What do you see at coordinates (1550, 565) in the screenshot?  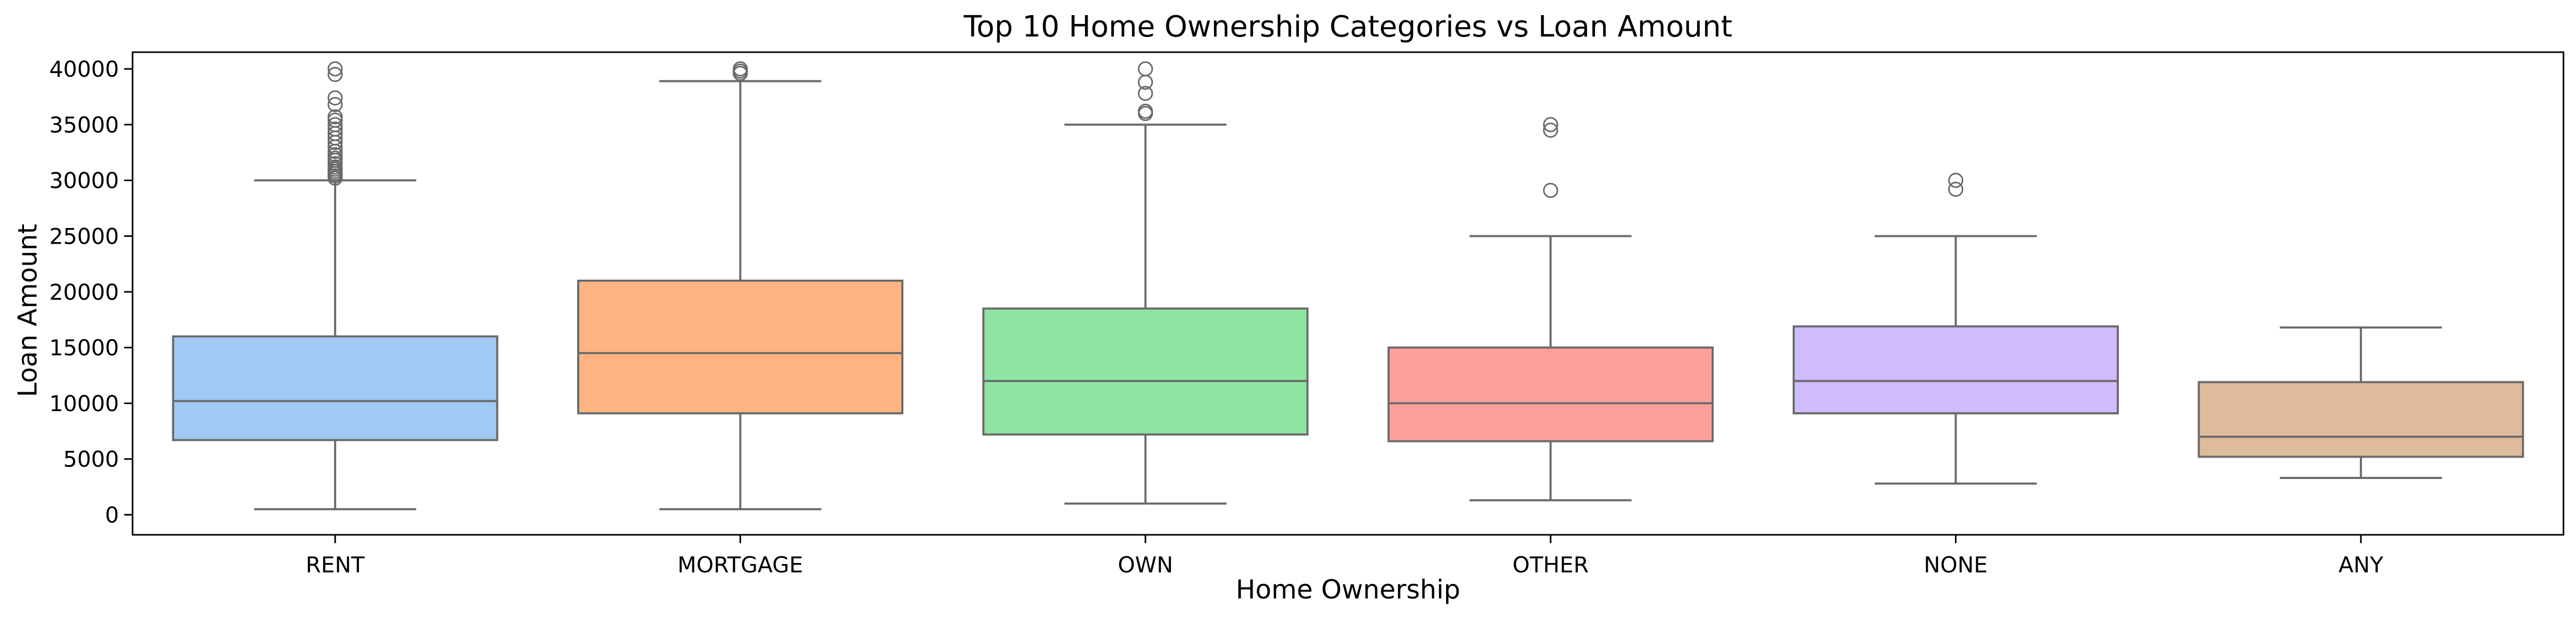 I see `x-tick-label: OTHER` at bounding box center [1550, 565].